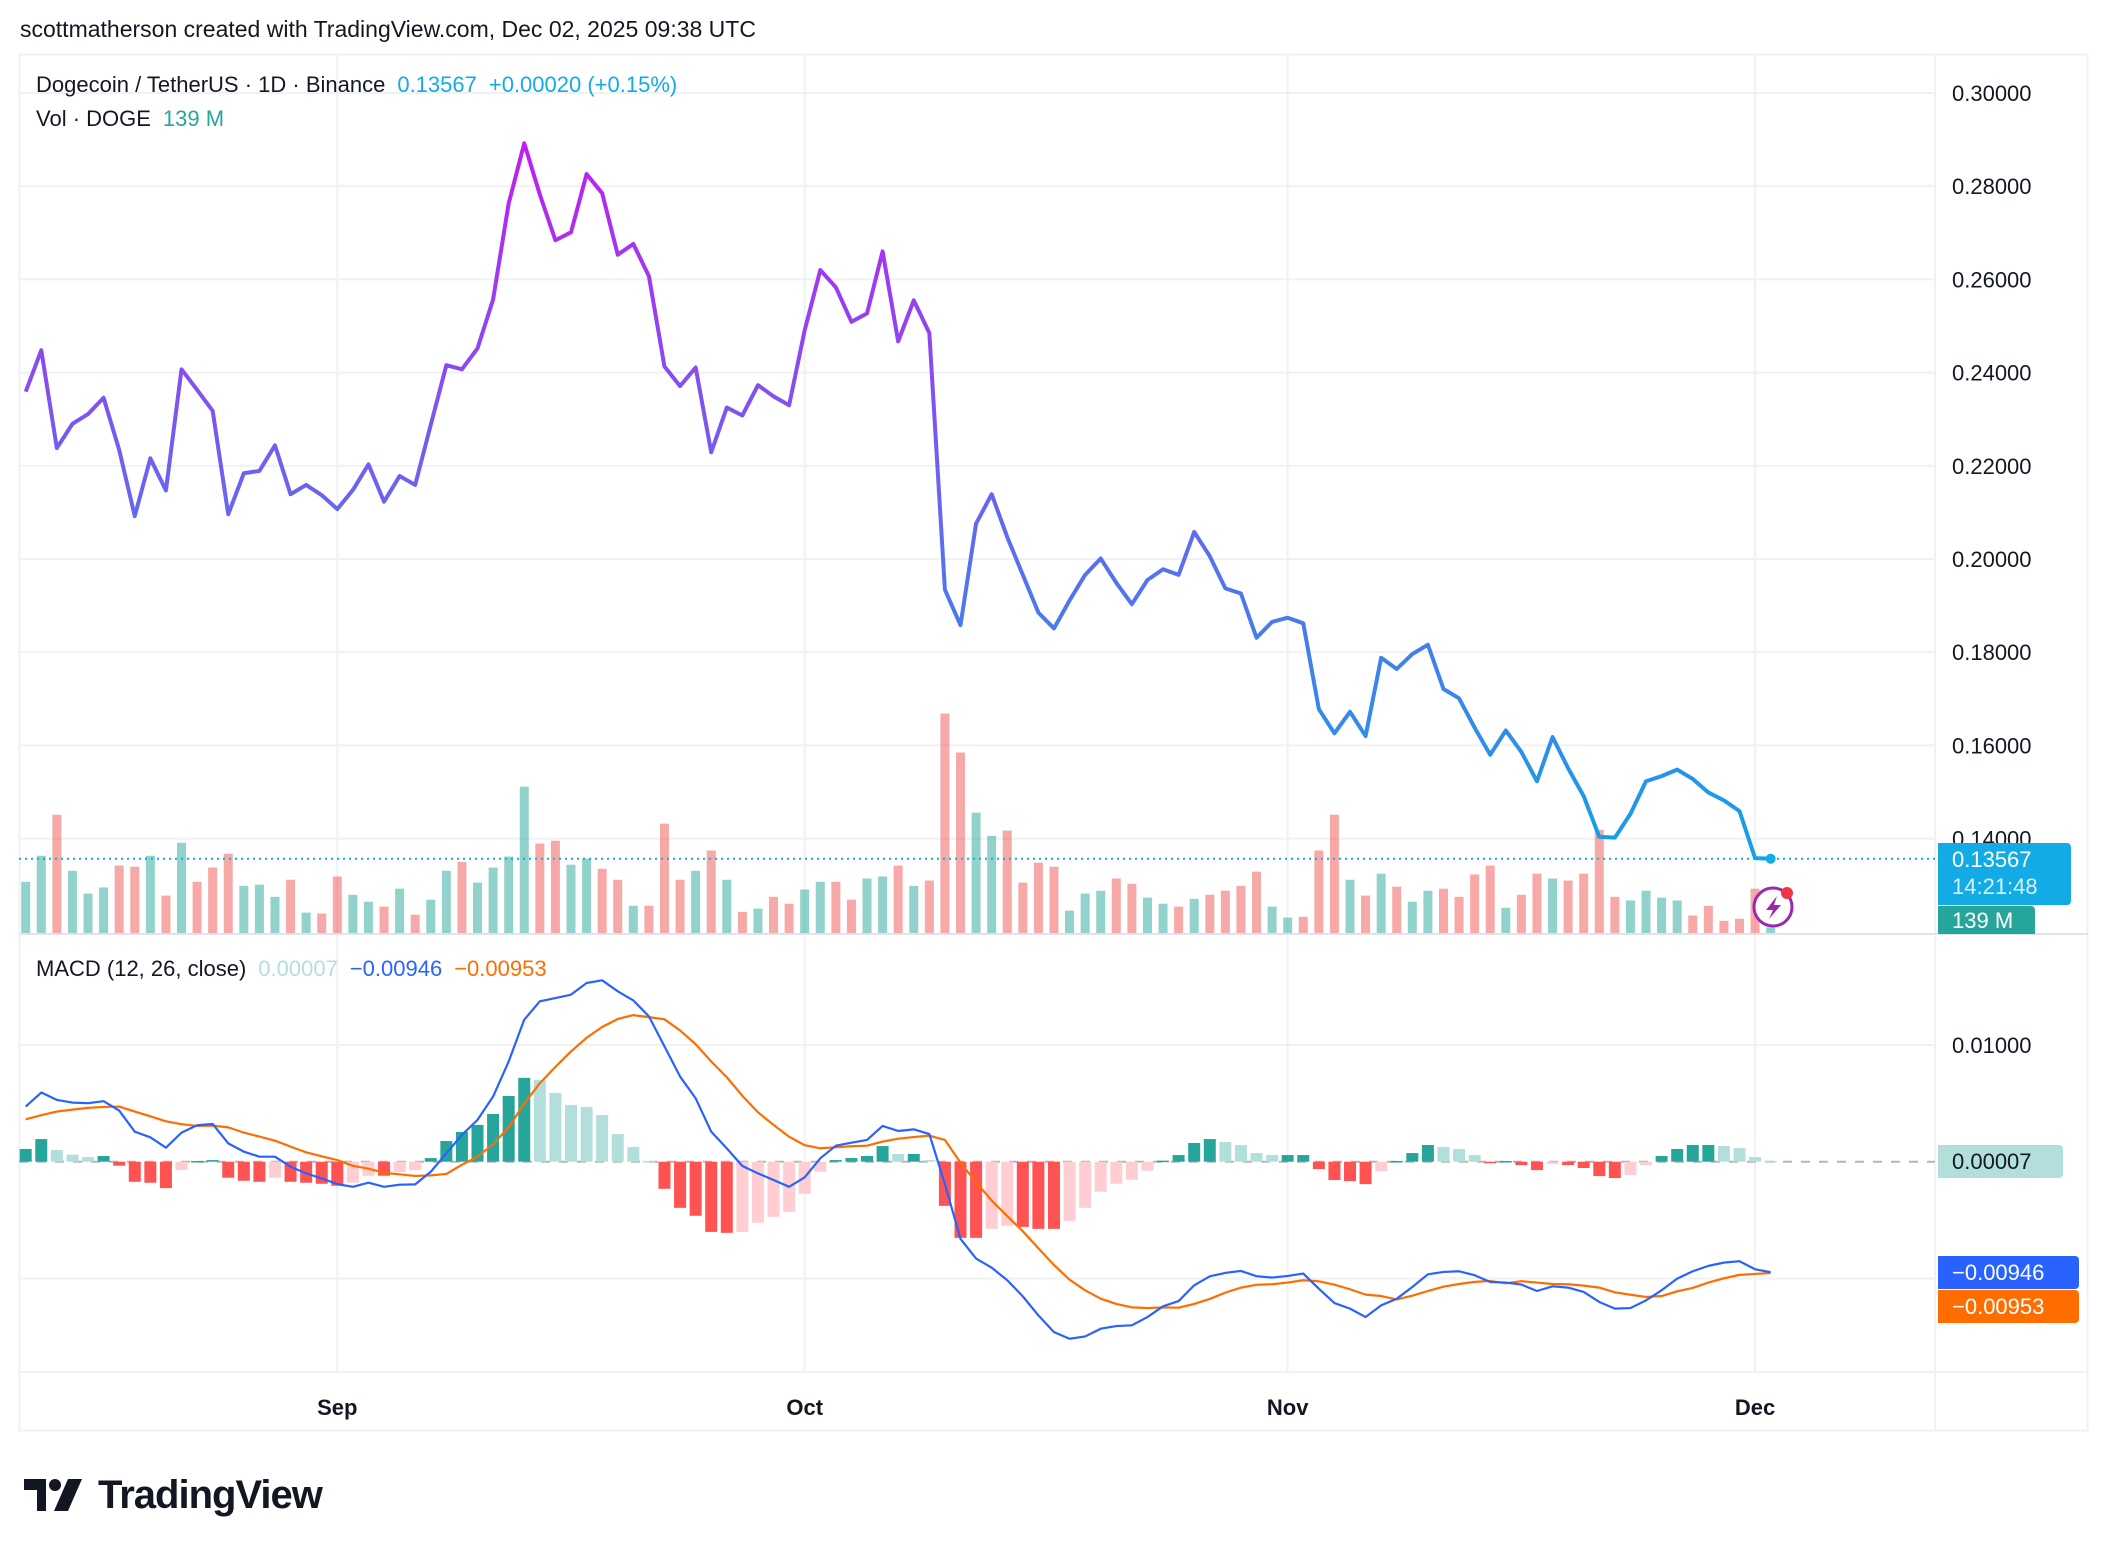 The image size is (2108, 1552). Describe the element at coordinates (1992, 652) in the screenshot. I see `price-axis-label: 0.18000` at that location.